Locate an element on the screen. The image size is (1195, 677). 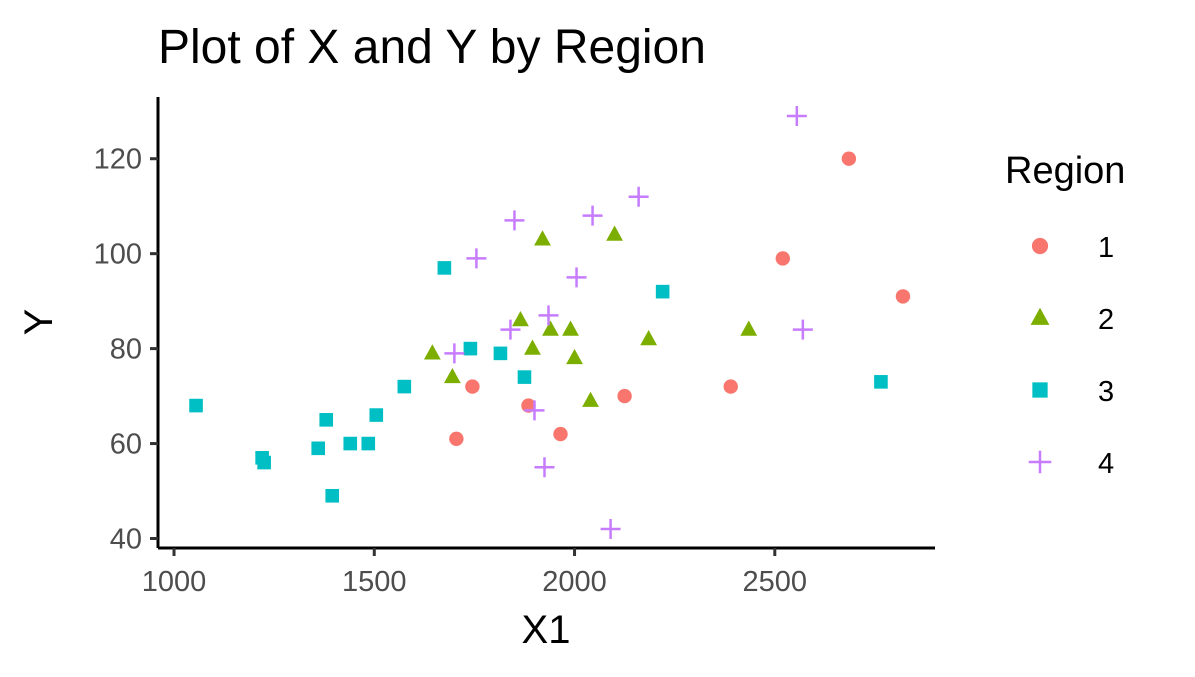
x-tick-label: 2500 is located at coordinates (775, 582).